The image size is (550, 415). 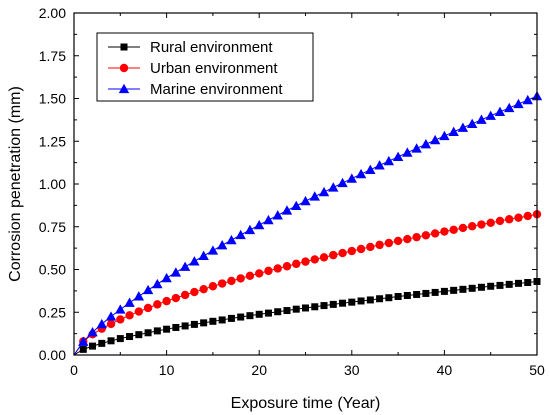 What do you see at coordinates (74, 370) in the screenshot?
I see `x-tick-label: 0` at bounding box center [74, 370].